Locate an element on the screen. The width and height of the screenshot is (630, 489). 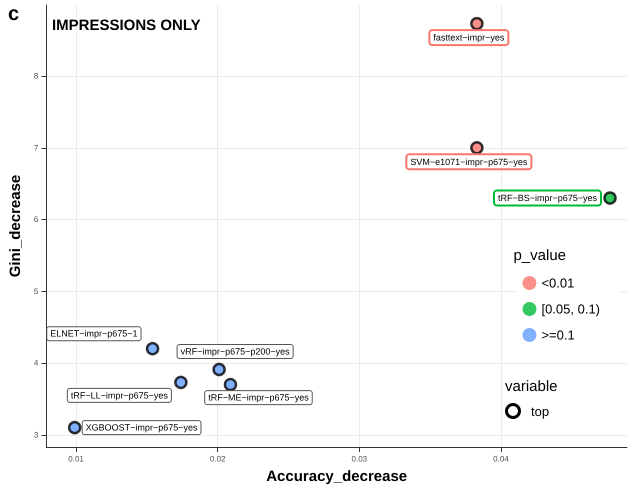
annotation: tRF−BS−impr−p675−yes is located at coordinates (548, 198).